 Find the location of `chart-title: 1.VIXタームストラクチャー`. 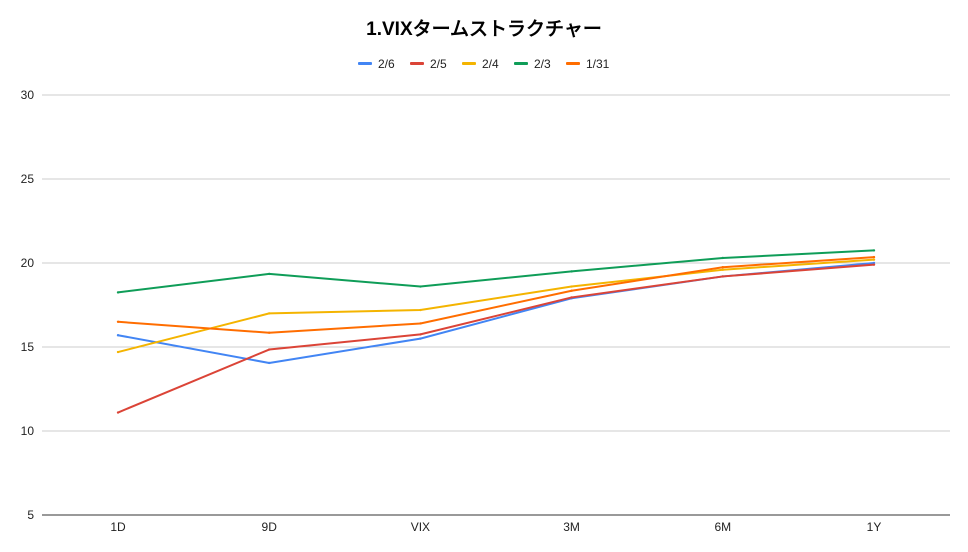

chart-title: 1.VIXタームストラクチャー is located at coordinates (484, 29).